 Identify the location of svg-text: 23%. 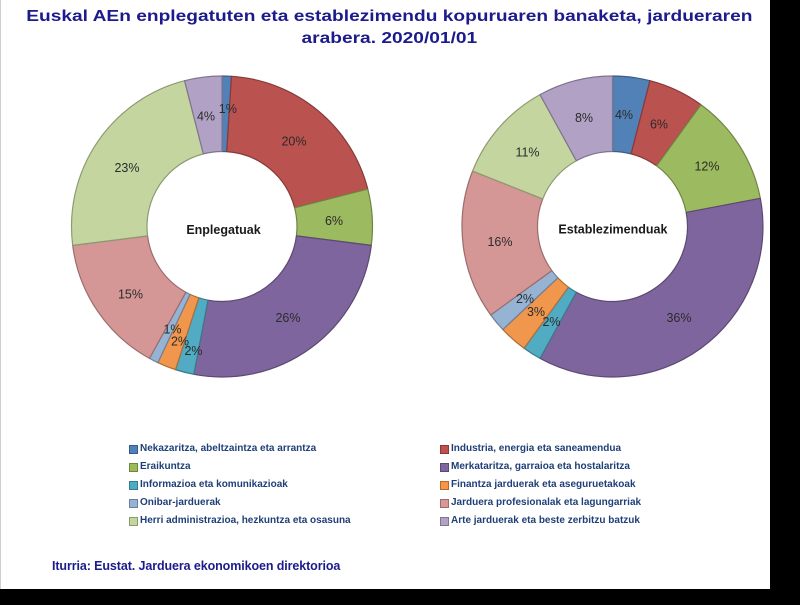
(126, 168).